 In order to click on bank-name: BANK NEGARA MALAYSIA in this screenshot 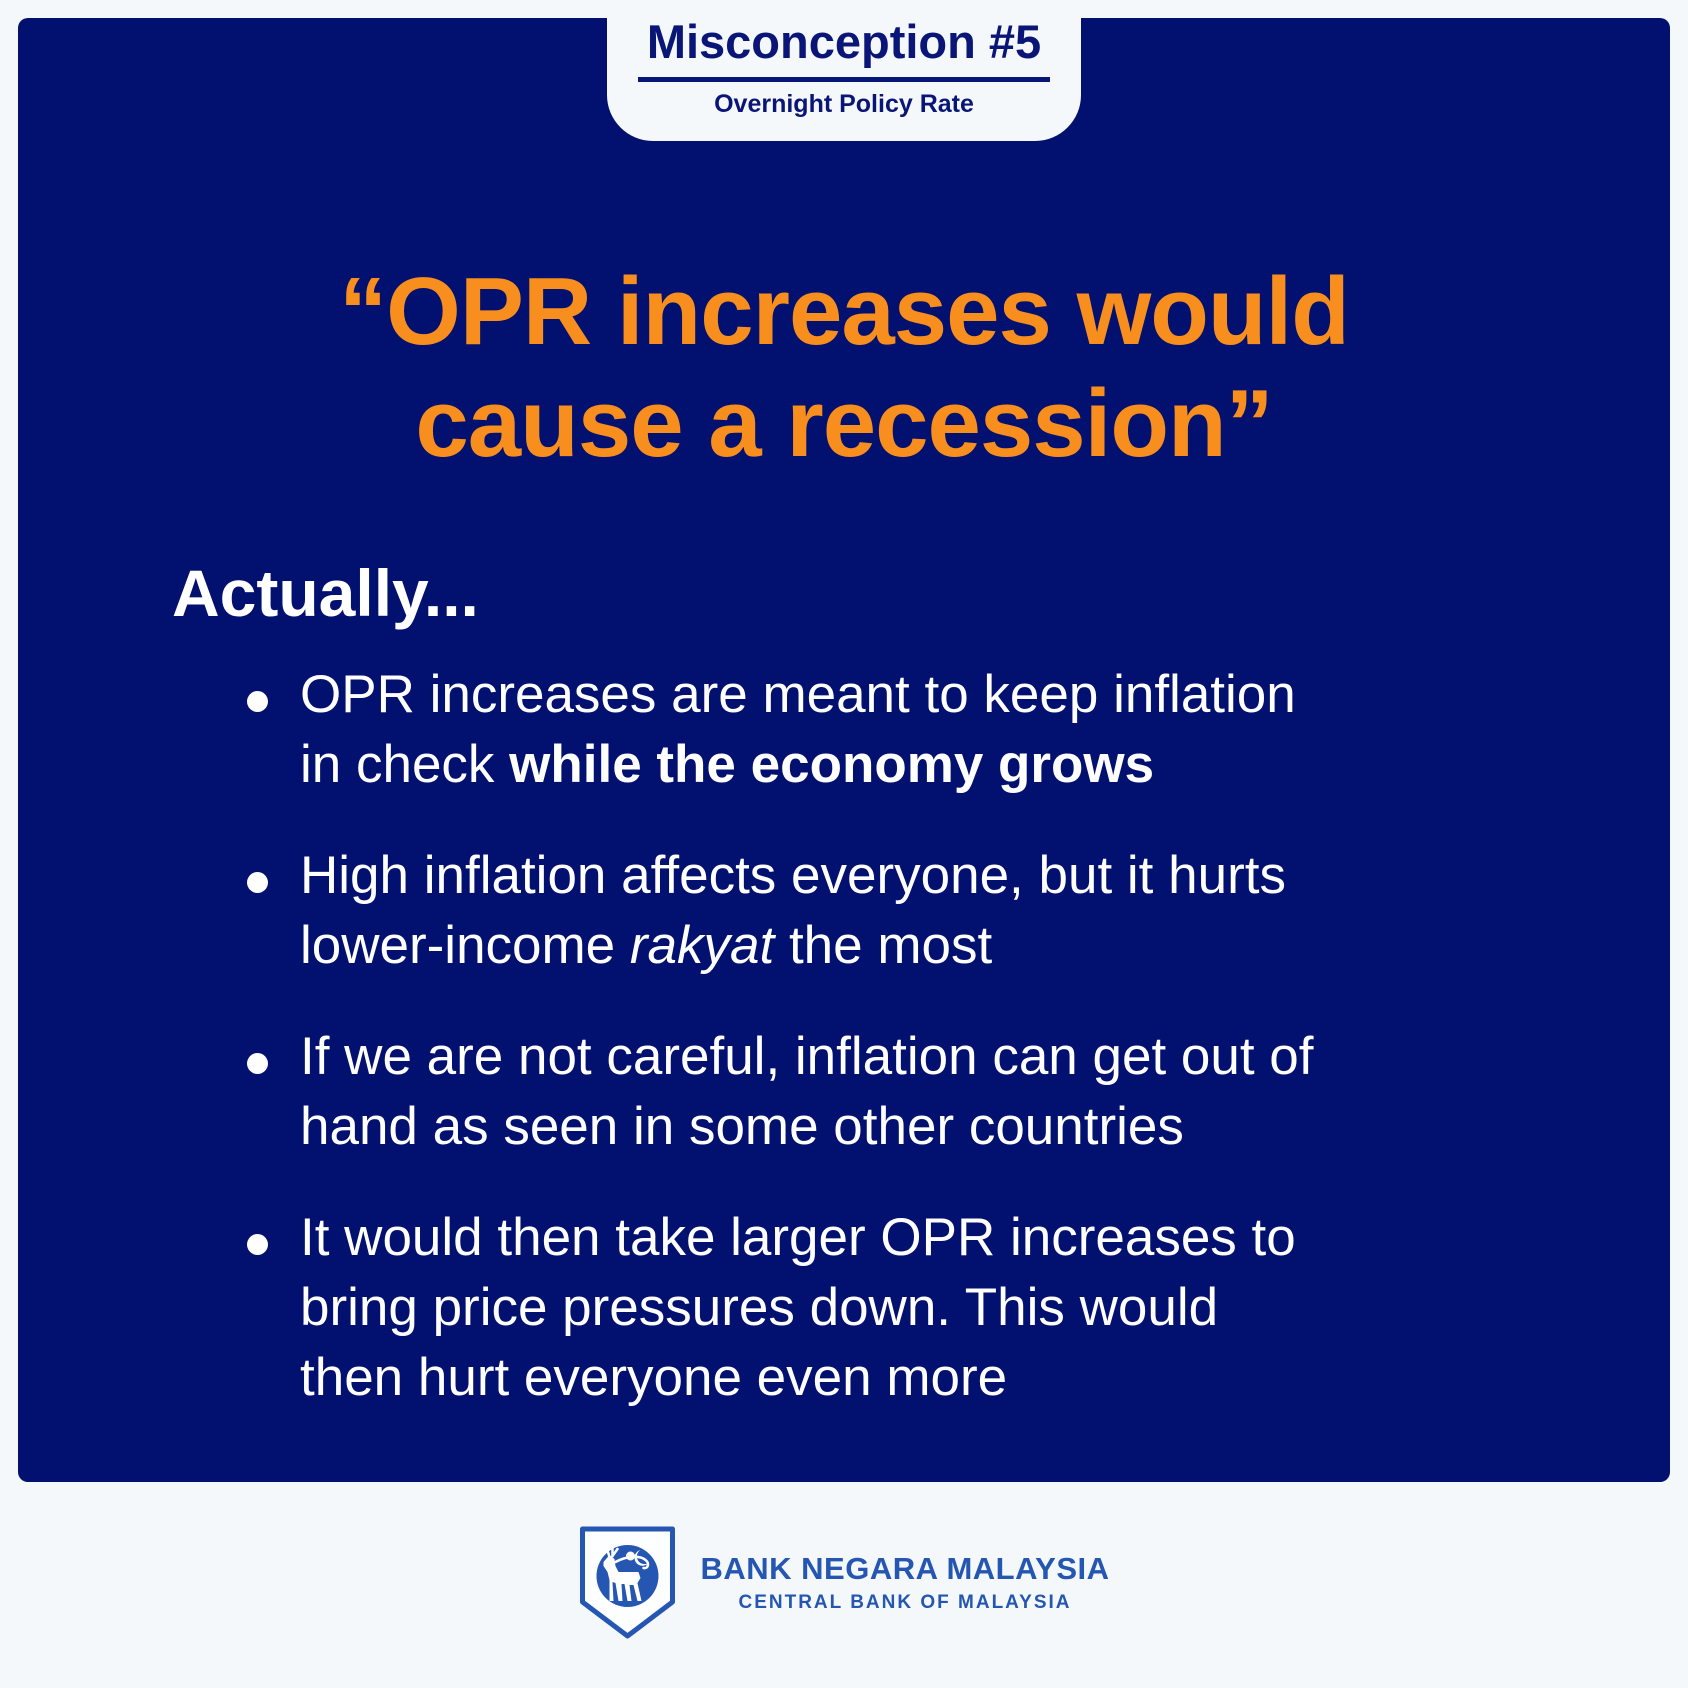, I will do `click(905, 1568)`.